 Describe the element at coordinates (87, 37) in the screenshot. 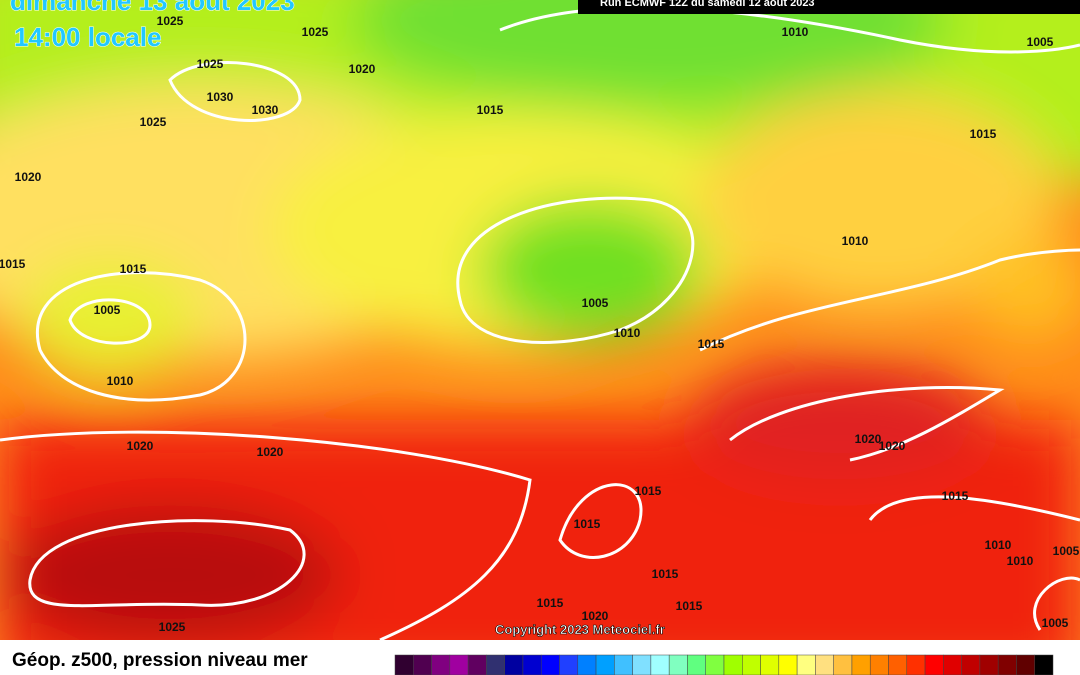

I see `time-title: 14:00 locale` at that location.